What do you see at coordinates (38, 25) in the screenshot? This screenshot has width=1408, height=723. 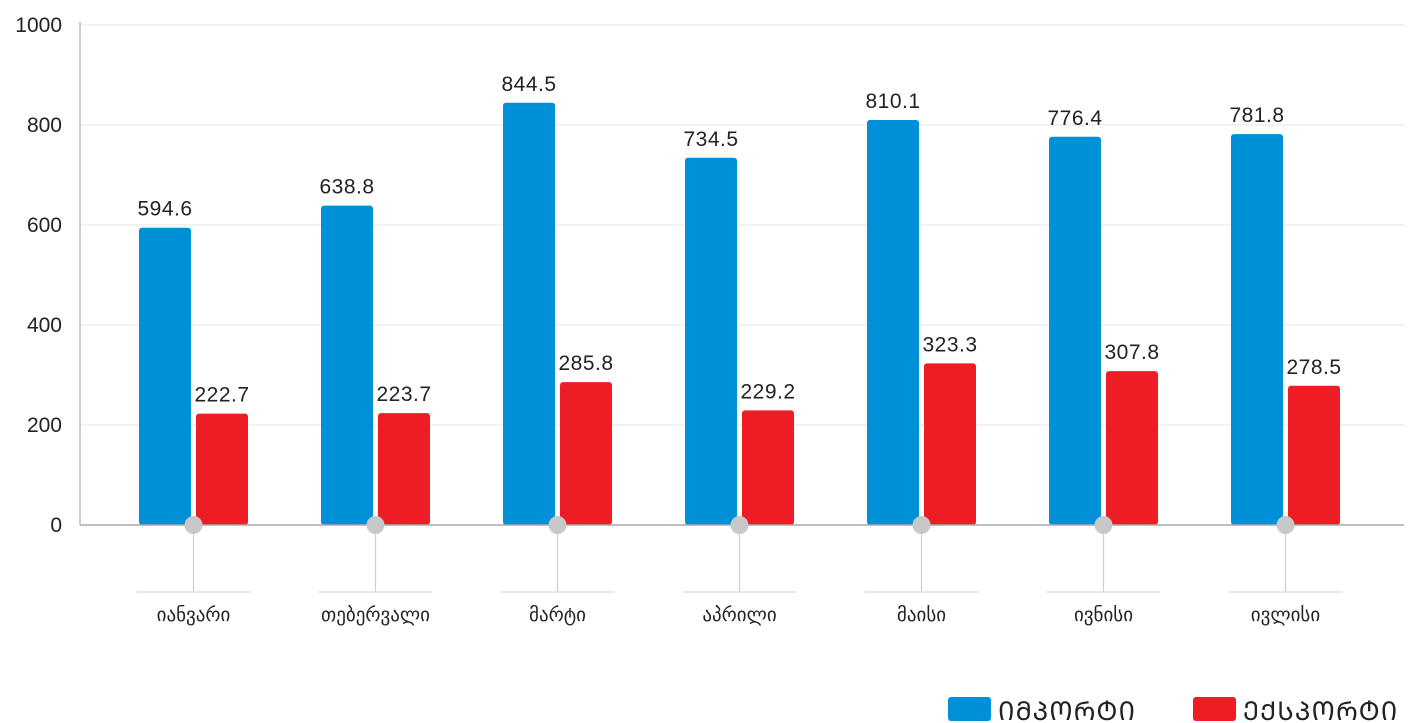 I see `y-tick-label: 1000` at bounding box center [38, 25].